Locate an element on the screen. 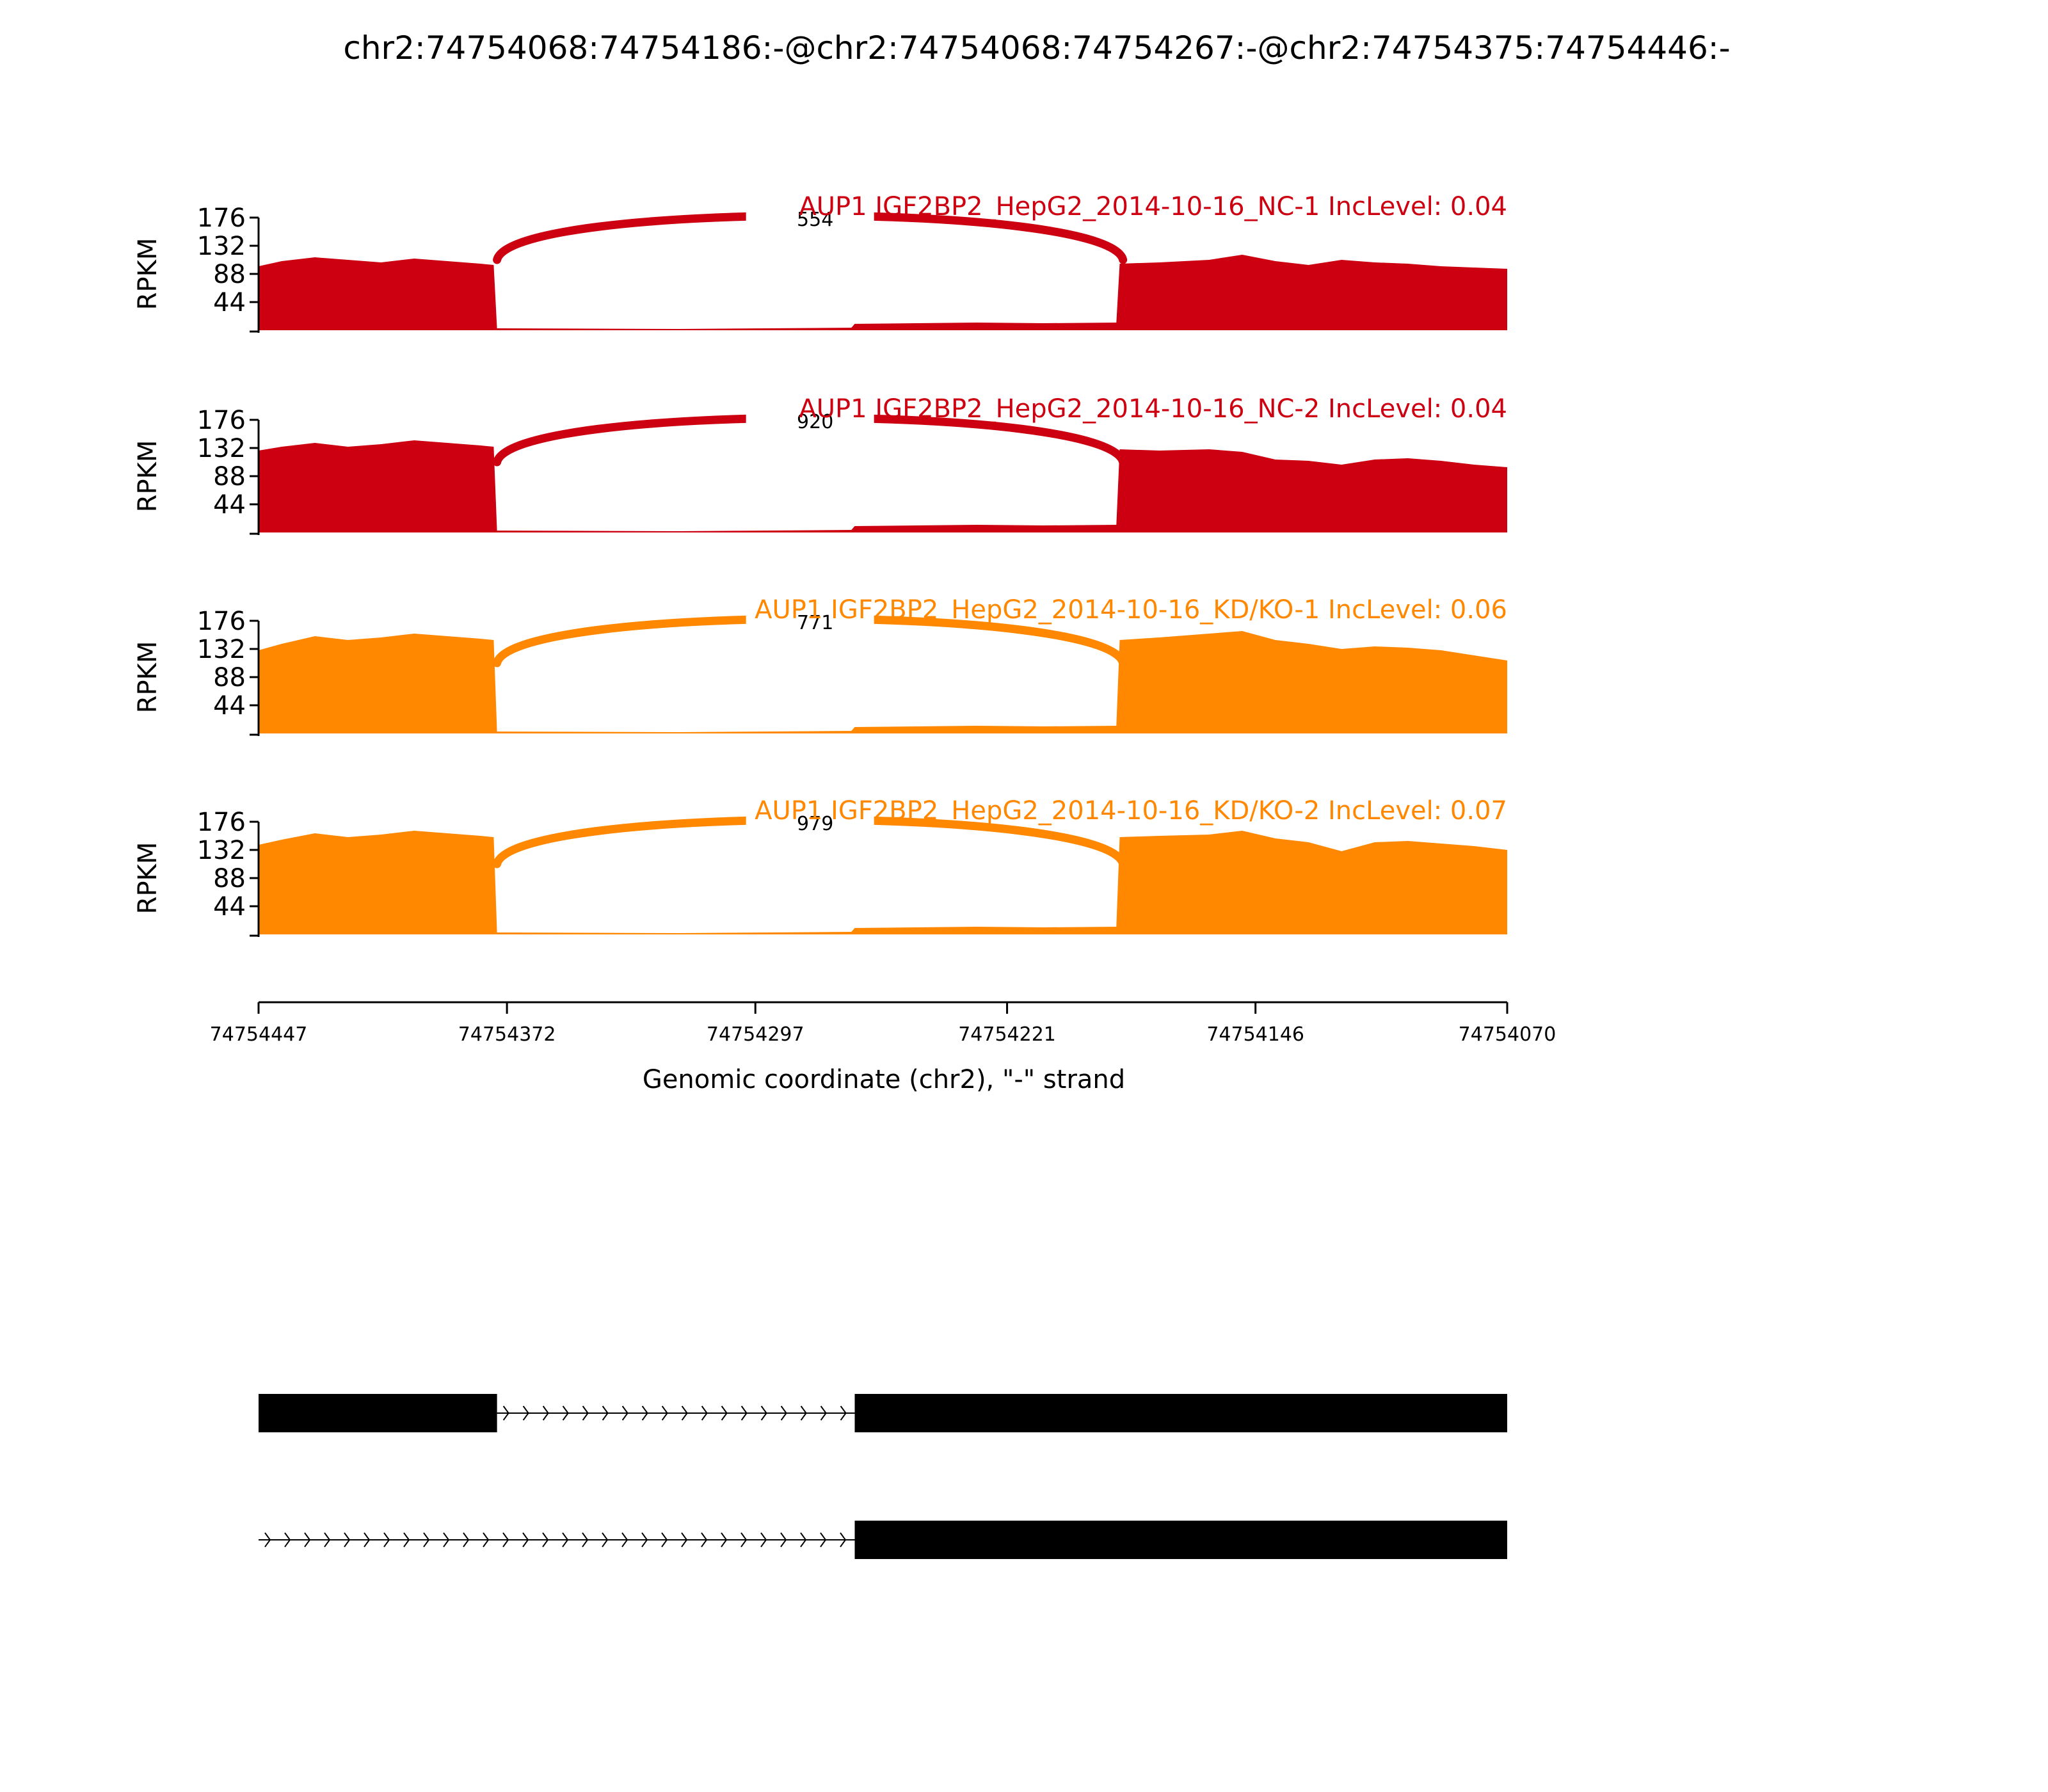 The image size is (2048, 1792). junction-count: 979 is located at coordinates (815, 824).